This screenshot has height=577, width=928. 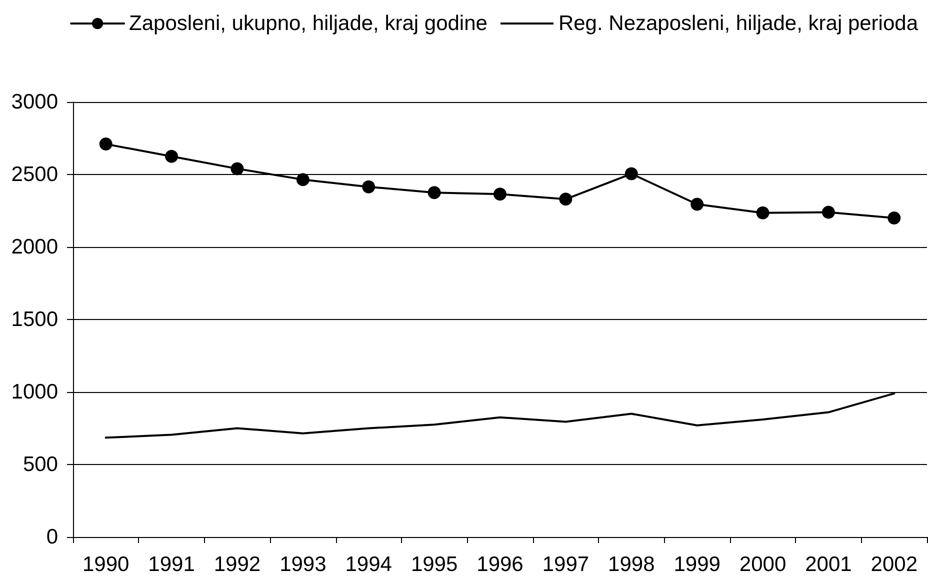 I want to click on x-tick-label: 1996, so click(x=500, y=564).